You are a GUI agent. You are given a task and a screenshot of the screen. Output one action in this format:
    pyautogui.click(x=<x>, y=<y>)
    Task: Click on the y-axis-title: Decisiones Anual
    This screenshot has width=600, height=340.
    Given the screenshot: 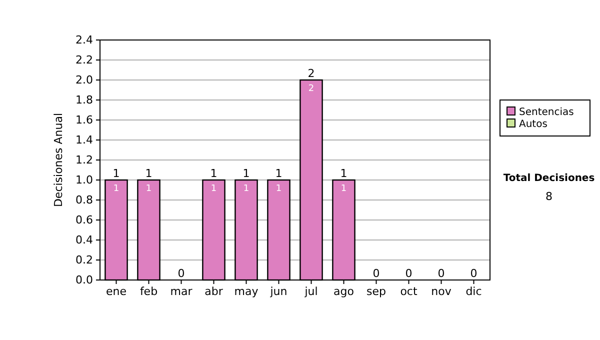 What is the action you would take?
    pyautogui.click(x=58, y=160)
    